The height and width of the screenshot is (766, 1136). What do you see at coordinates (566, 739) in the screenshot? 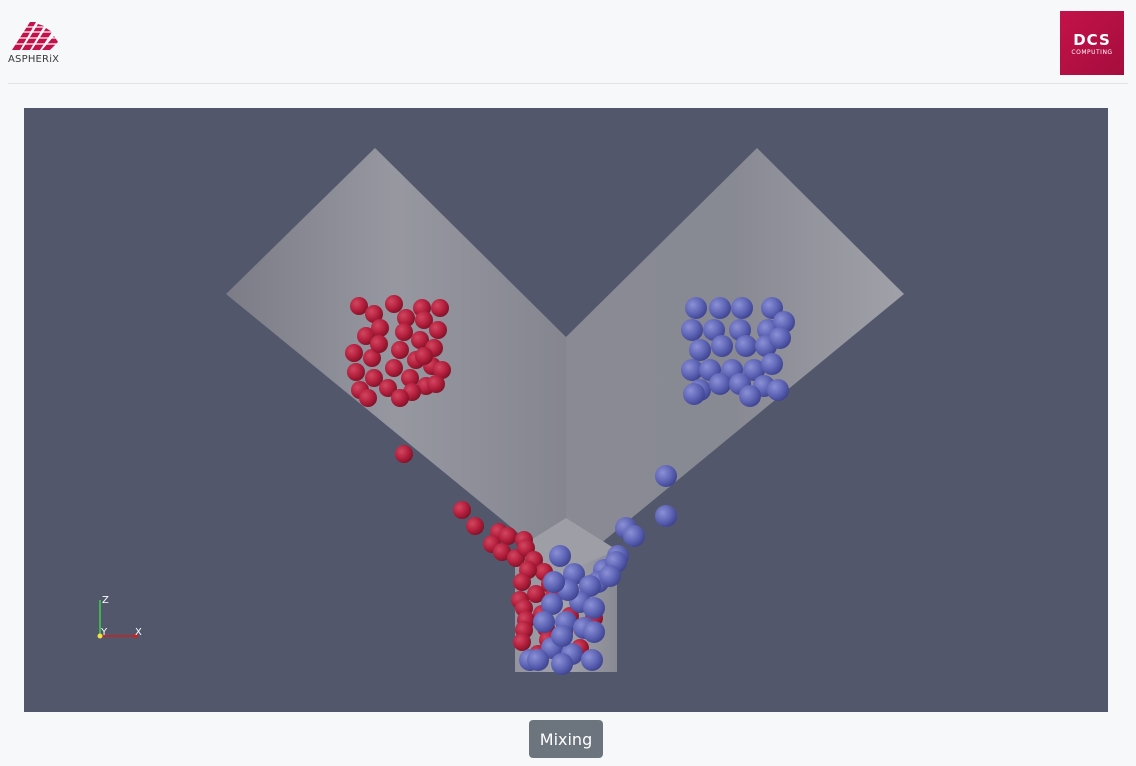
I see `mixing-button: Mixing` at bounding box center [566, 739].